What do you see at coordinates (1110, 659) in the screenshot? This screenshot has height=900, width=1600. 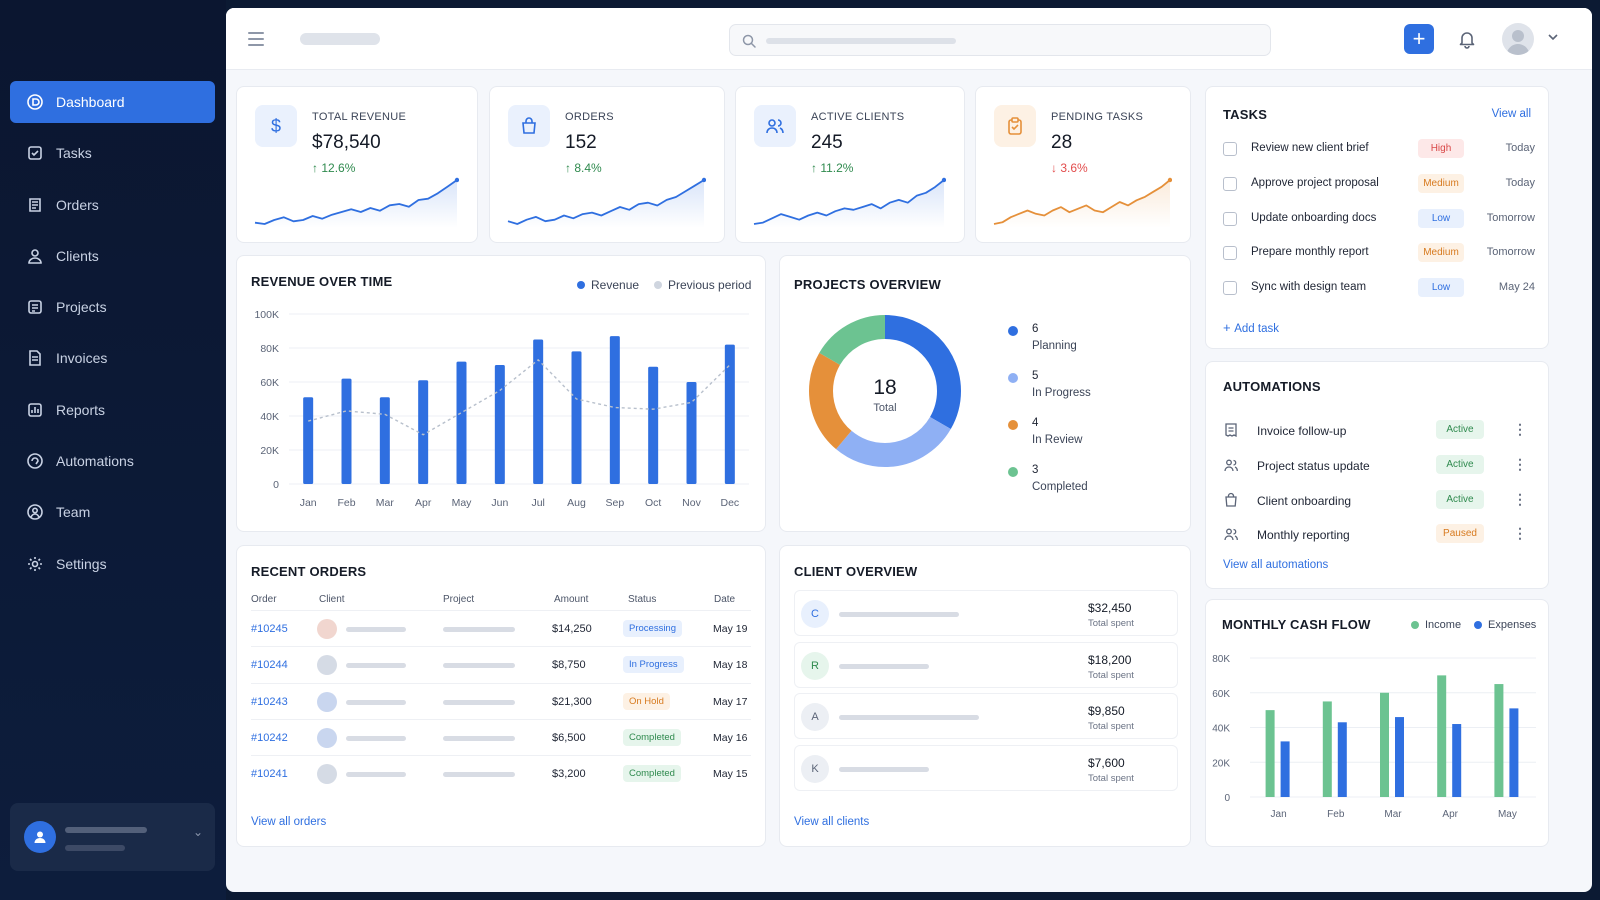 I see `client-total-amount: $18,200` at bounding box center [1110, 659].